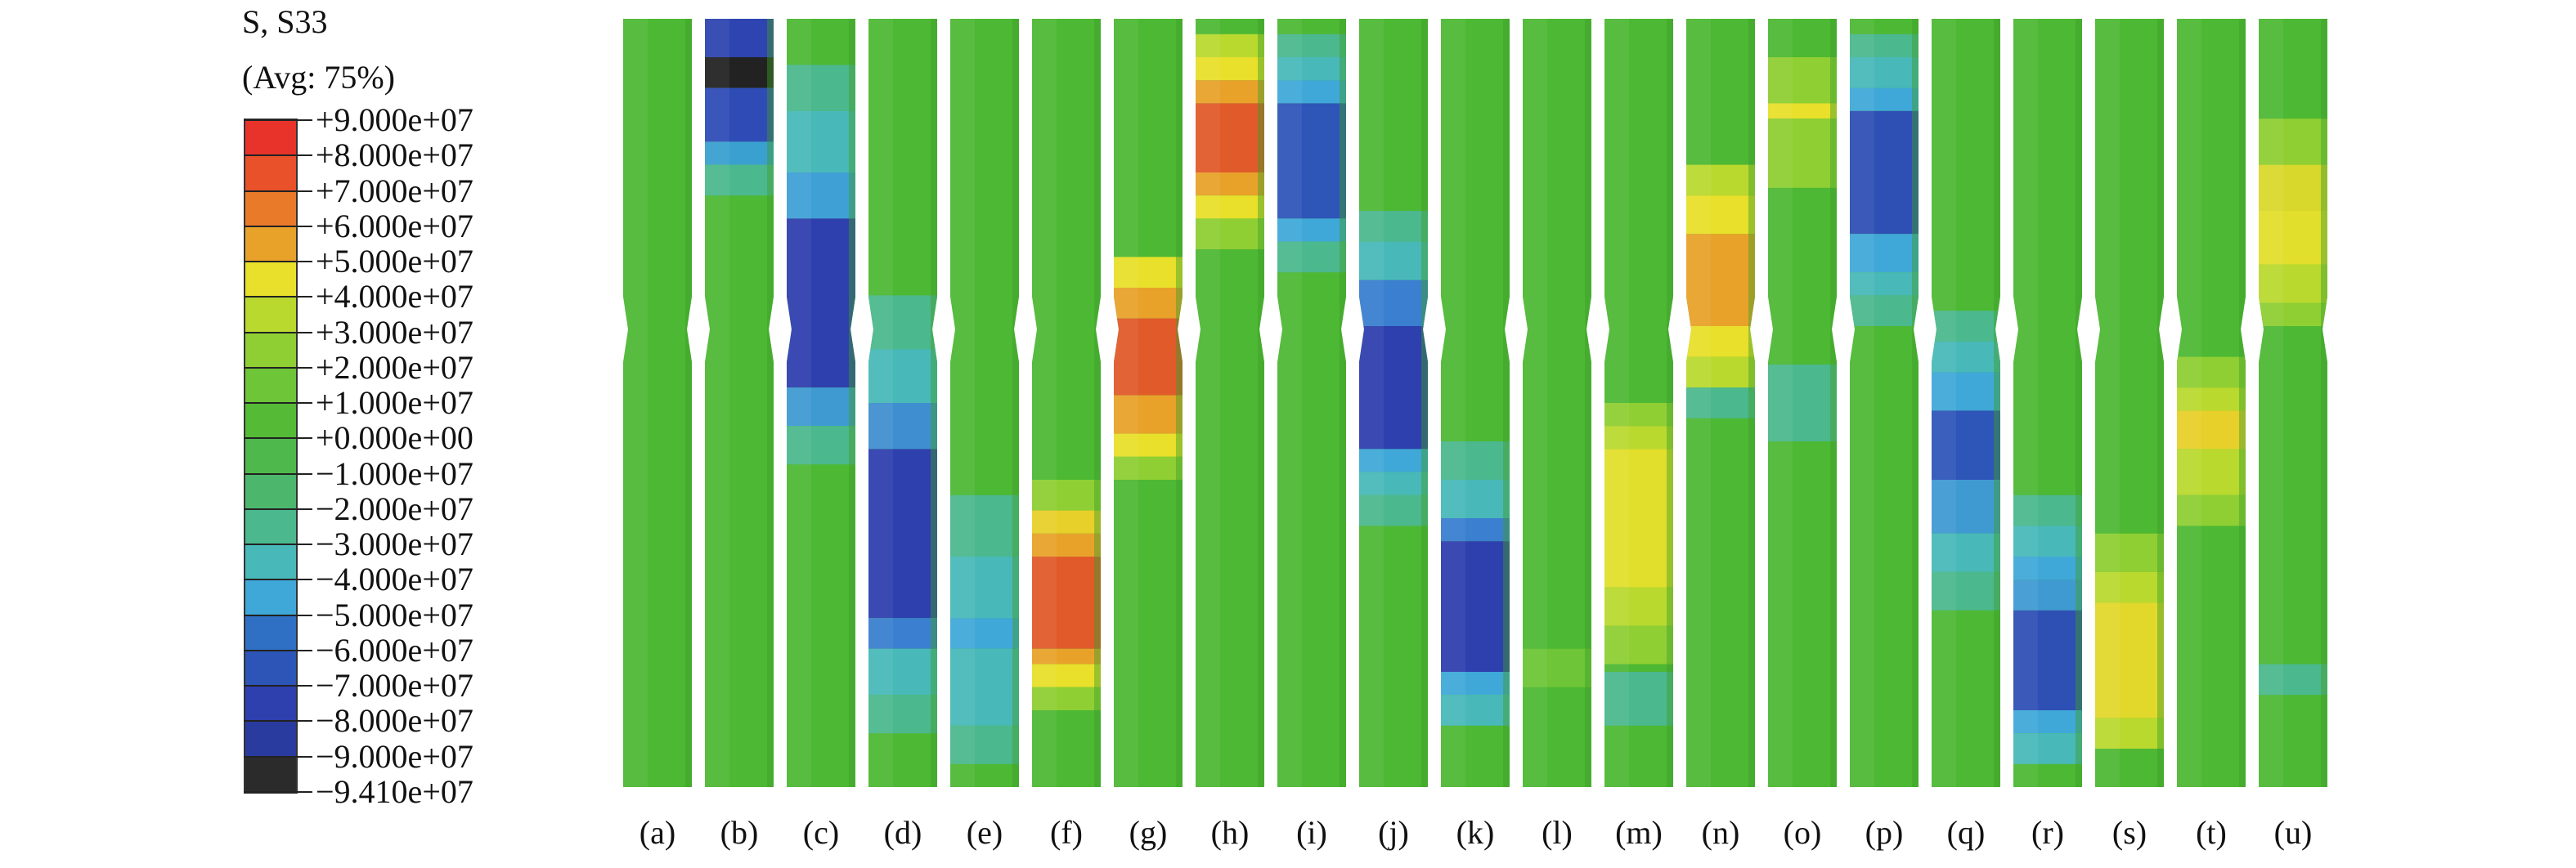  What do you see at coordinates (1884, 833) in the screenshot?
I see `column-label: (p)` at bounding box center [1884, 833].